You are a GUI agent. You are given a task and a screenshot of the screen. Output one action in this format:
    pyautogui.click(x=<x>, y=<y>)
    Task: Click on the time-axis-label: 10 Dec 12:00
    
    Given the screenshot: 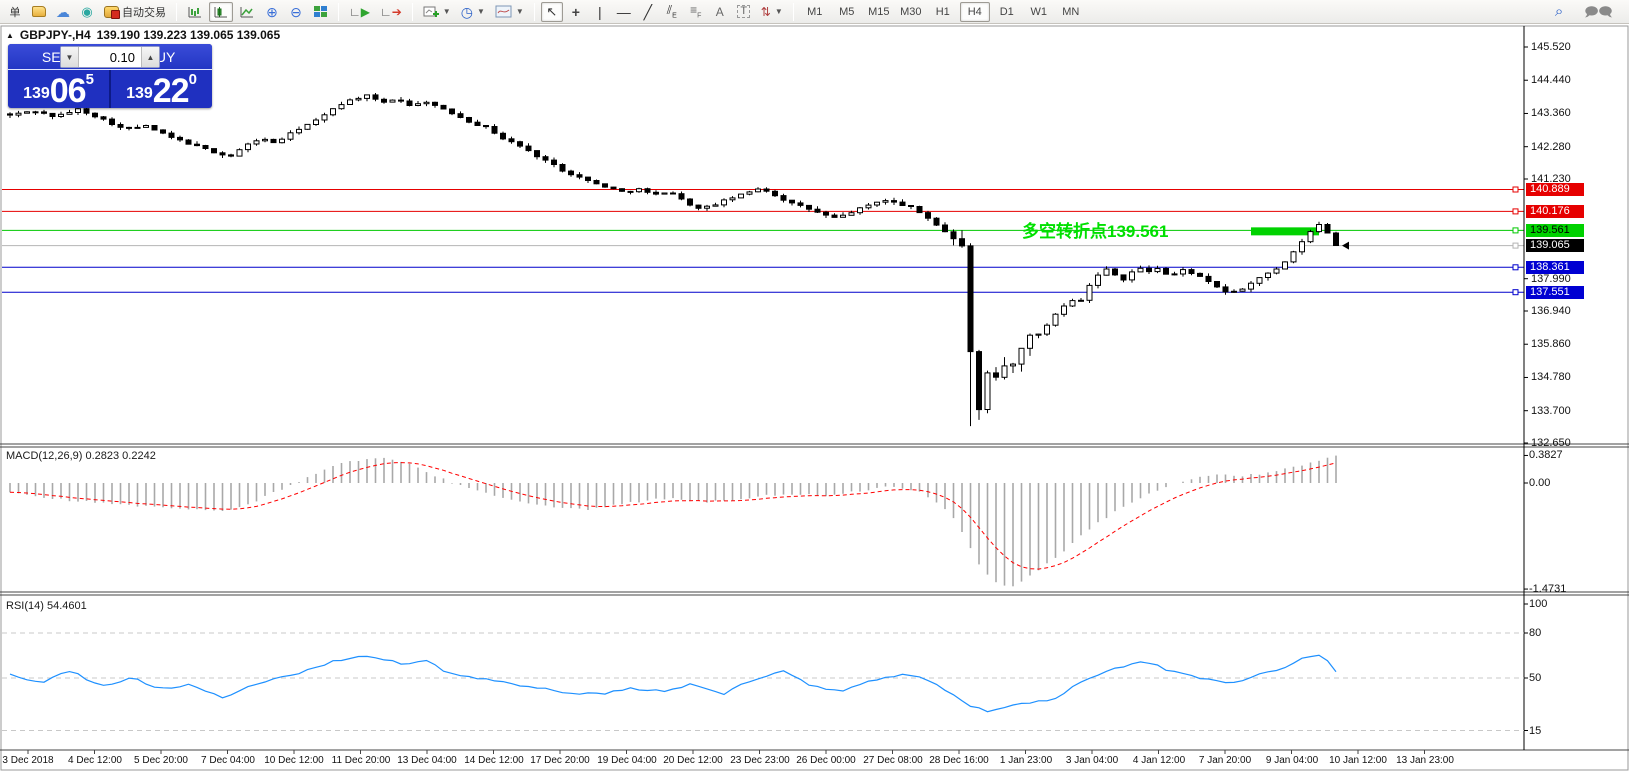 What is the action you would take?
    pyautogui.click(x=294, y=760)
    